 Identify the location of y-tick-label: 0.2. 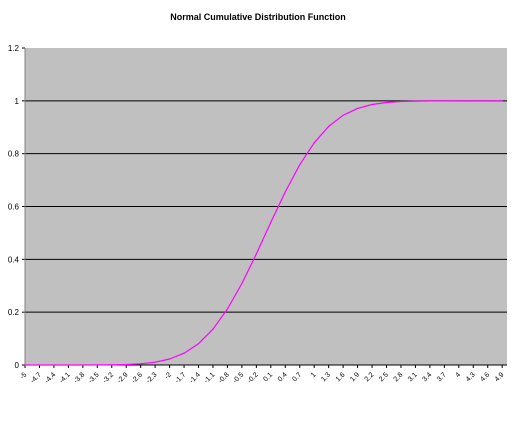
(14, 312).